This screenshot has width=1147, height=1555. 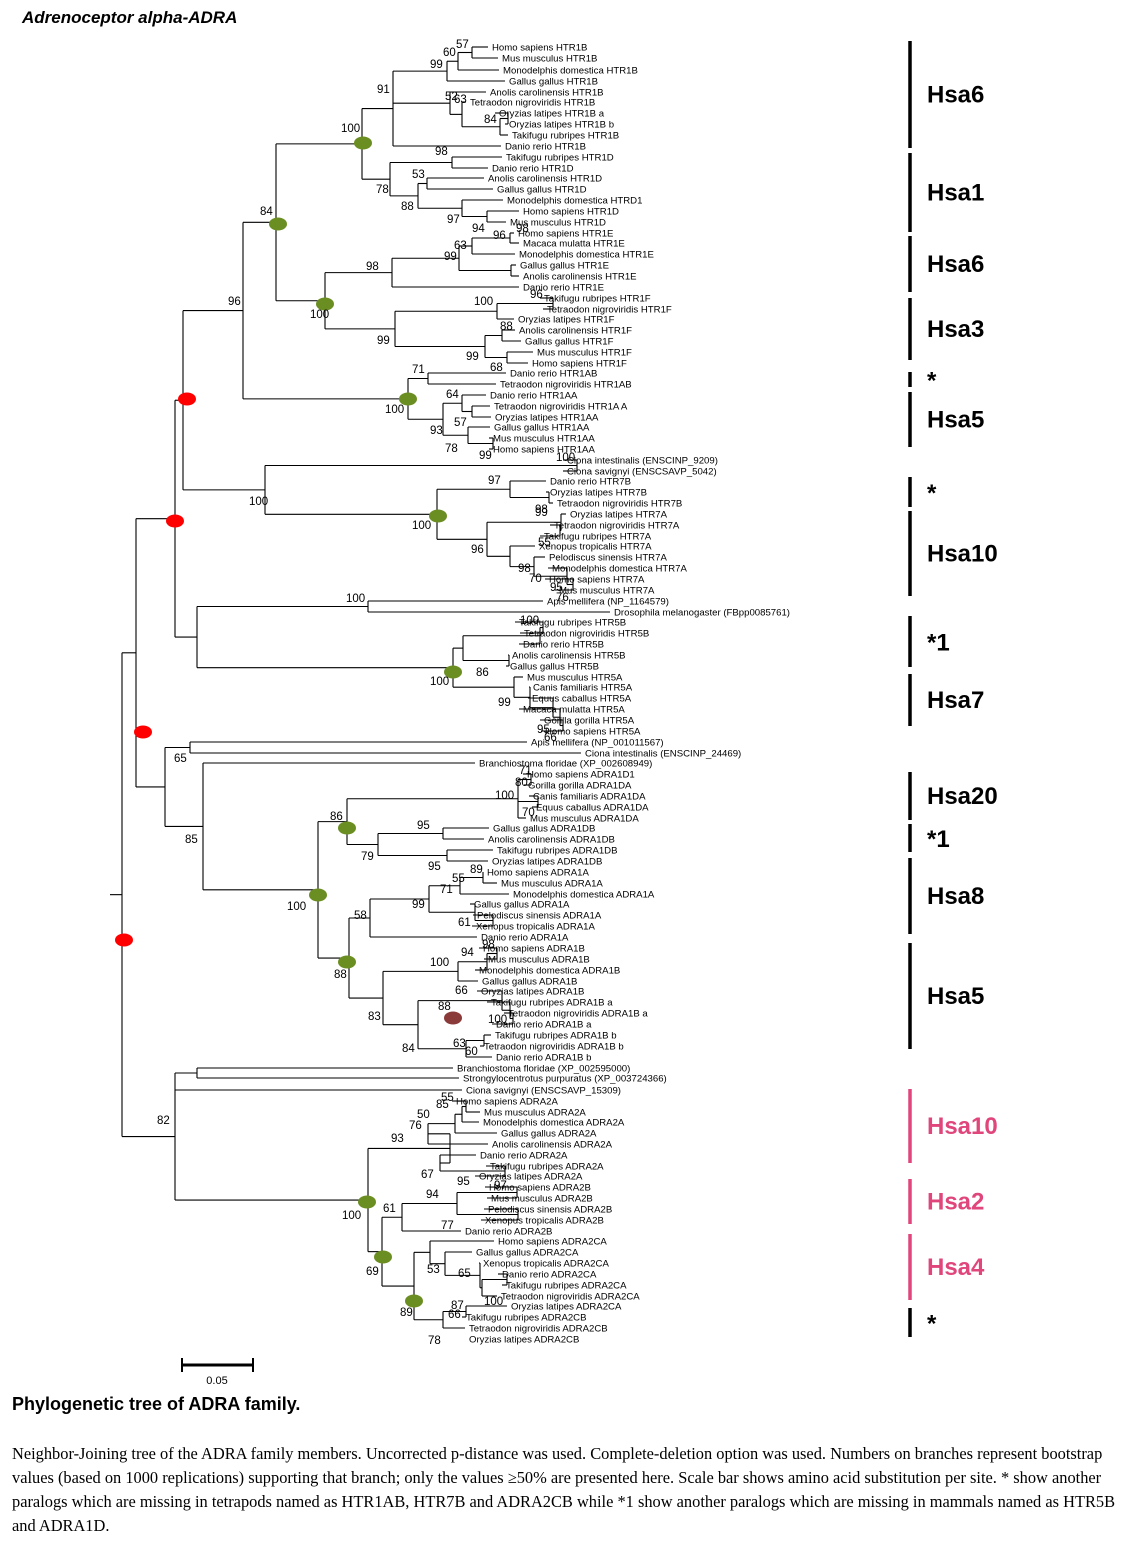 I want to click on node-marker-g100d, so click(x=438, y=516).